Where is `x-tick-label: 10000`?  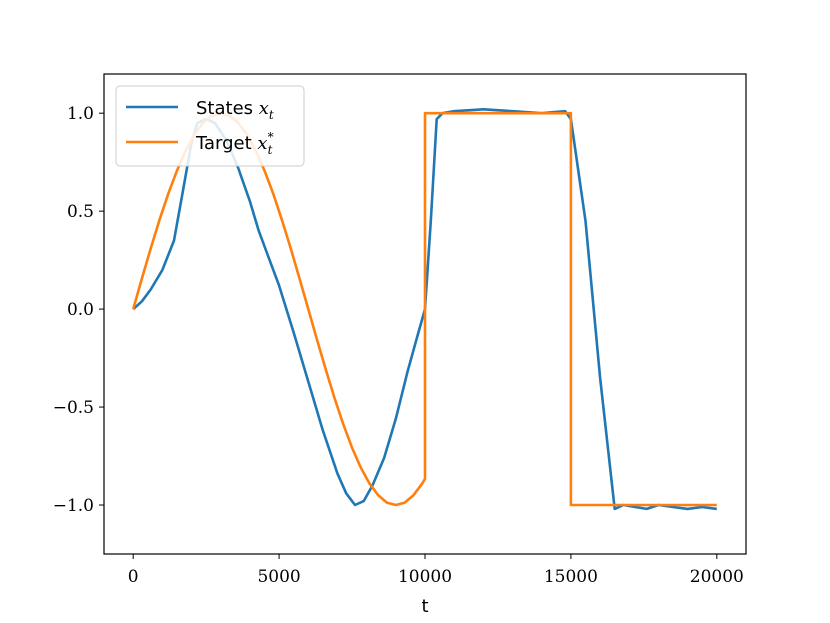 x-tick-label: 10000 is located at coordinates (425, 577).